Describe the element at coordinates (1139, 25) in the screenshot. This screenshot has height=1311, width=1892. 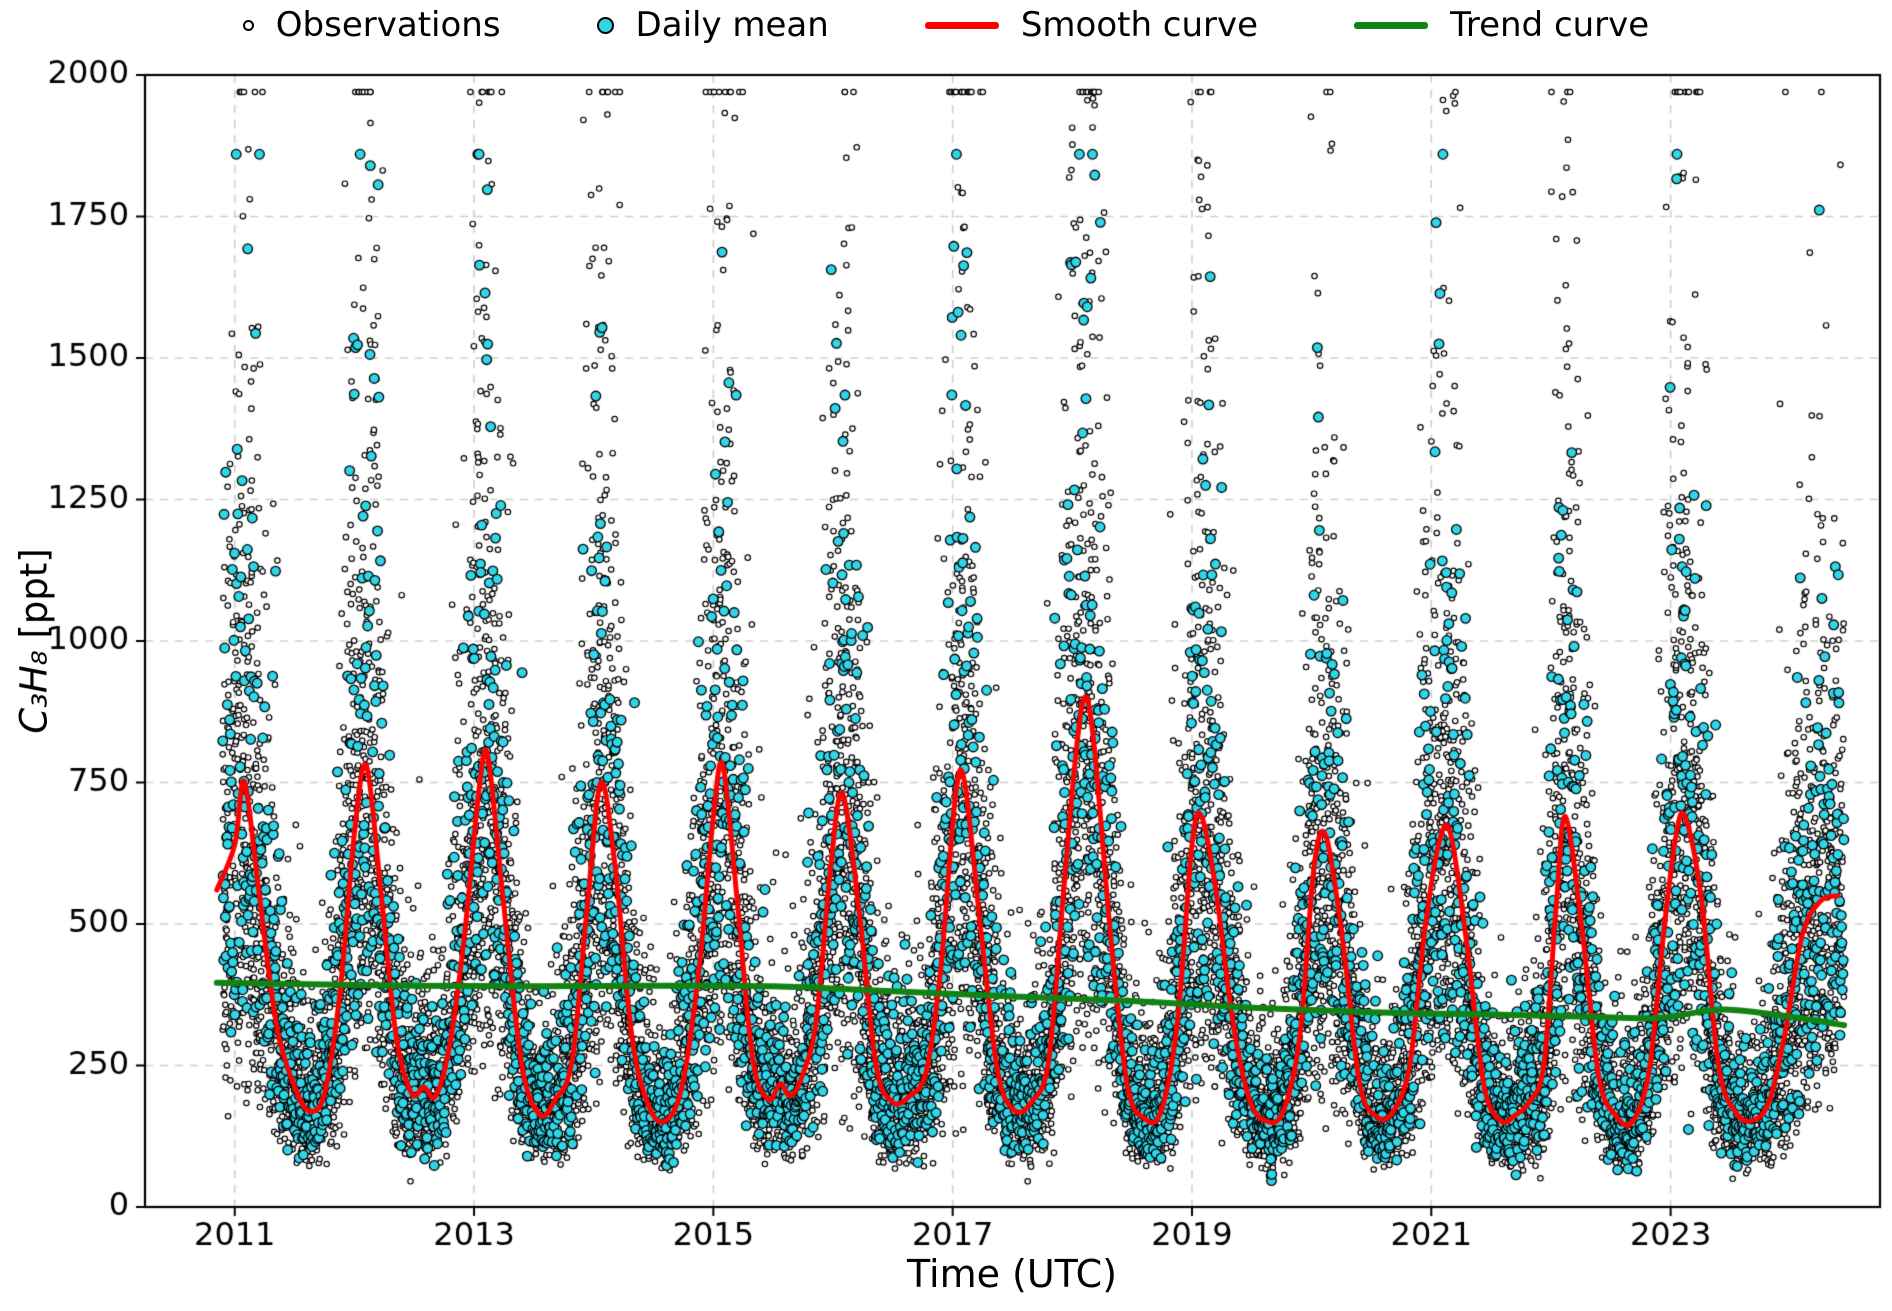
I see `legend-label-smooth-curve: Smooth curve` at that location.